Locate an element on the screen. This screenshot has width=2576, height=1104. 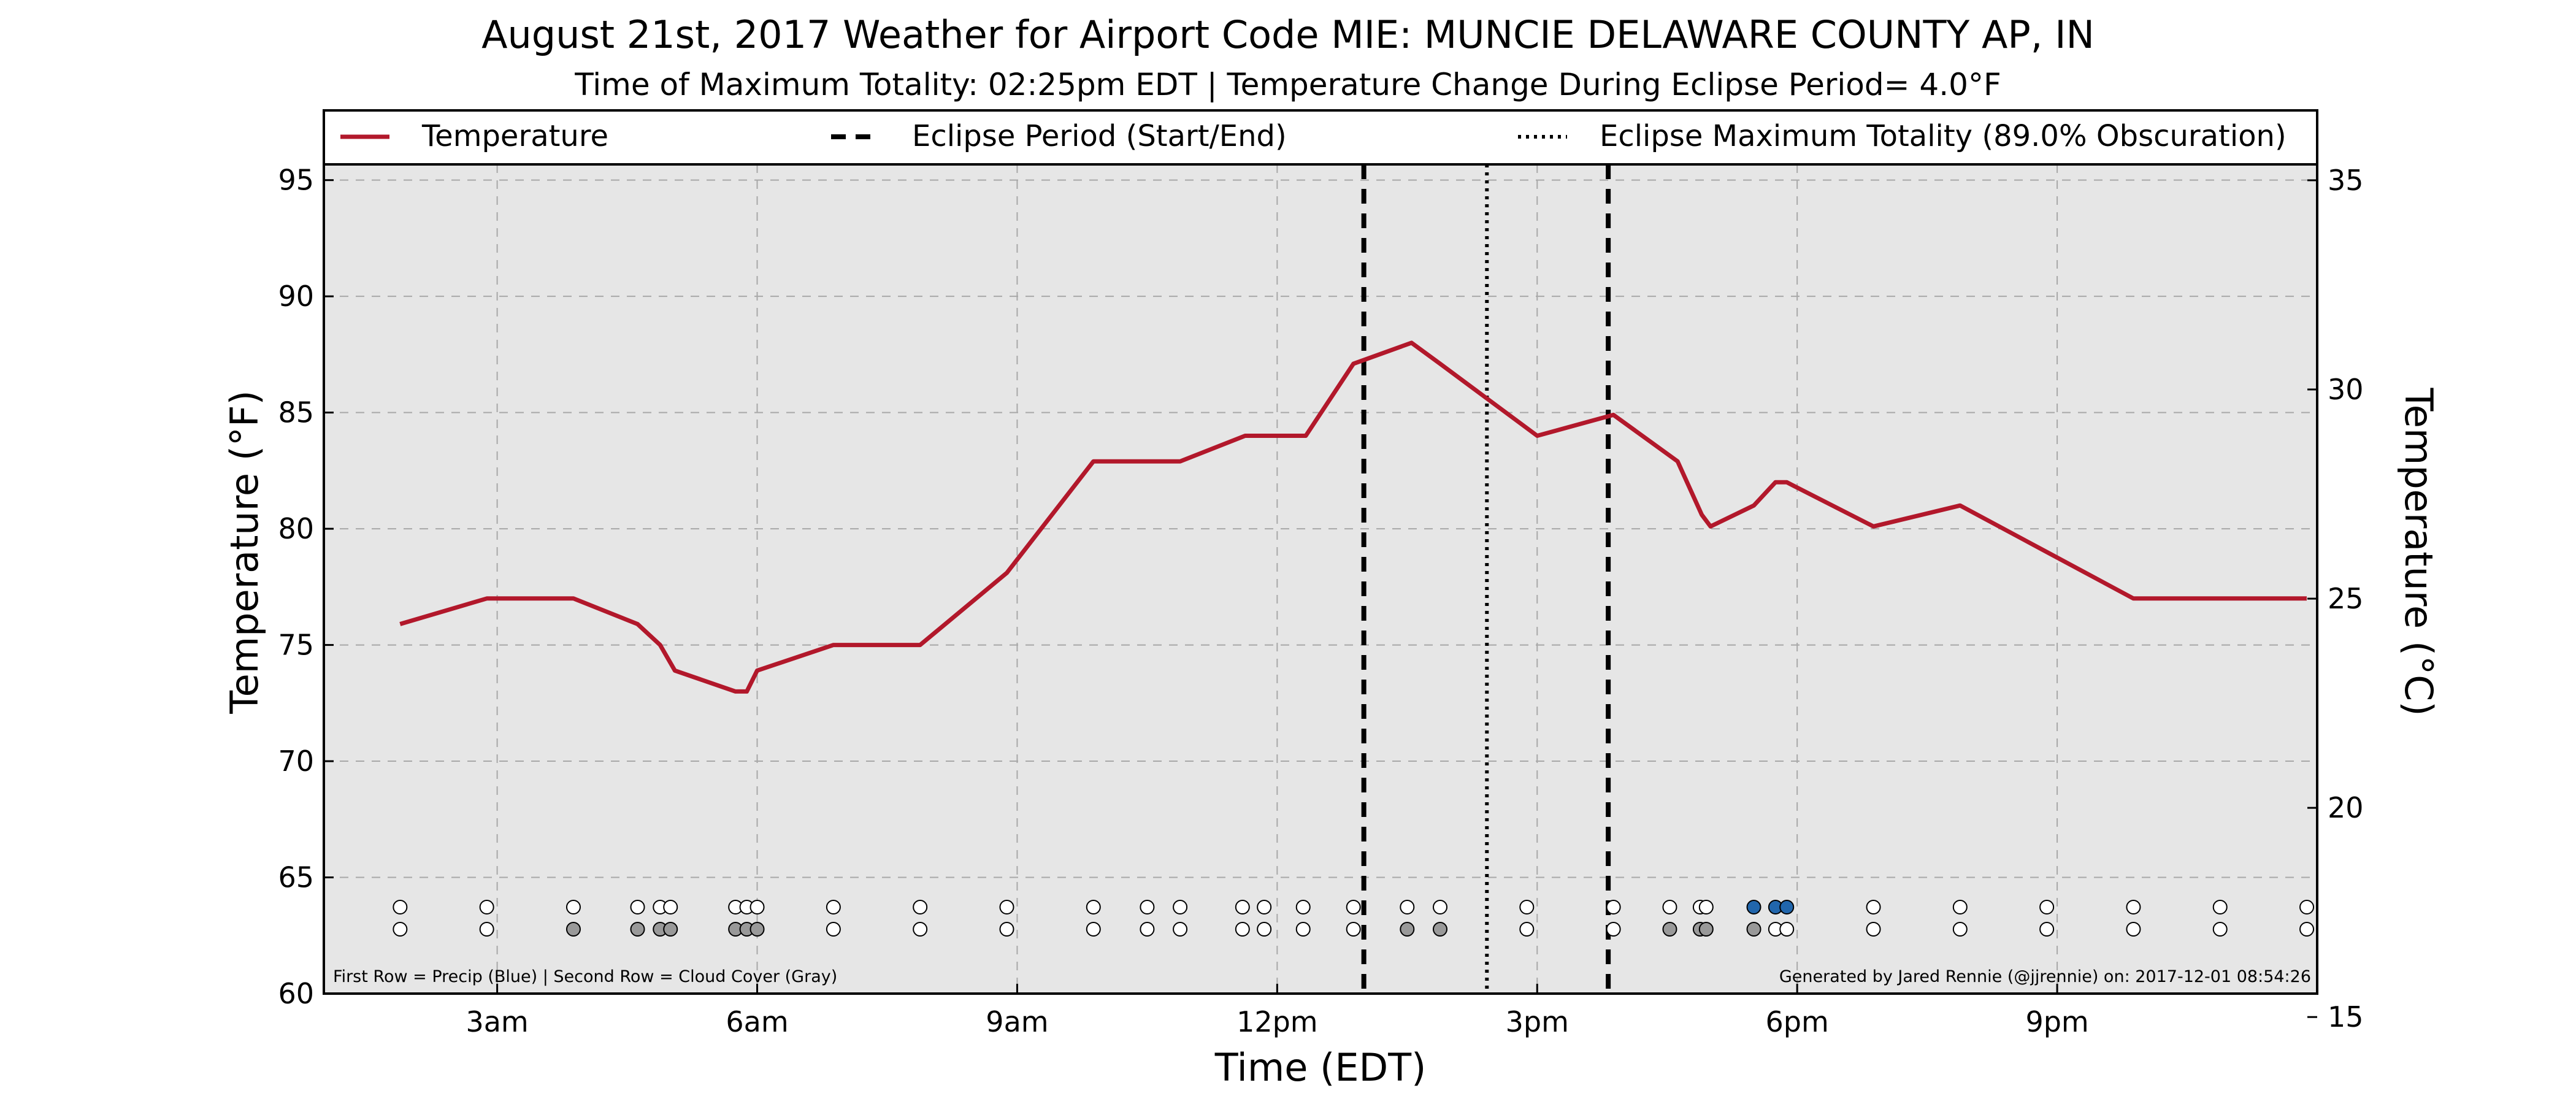
x-tick-label: 12pm is located at coordinates (1277, 1021).